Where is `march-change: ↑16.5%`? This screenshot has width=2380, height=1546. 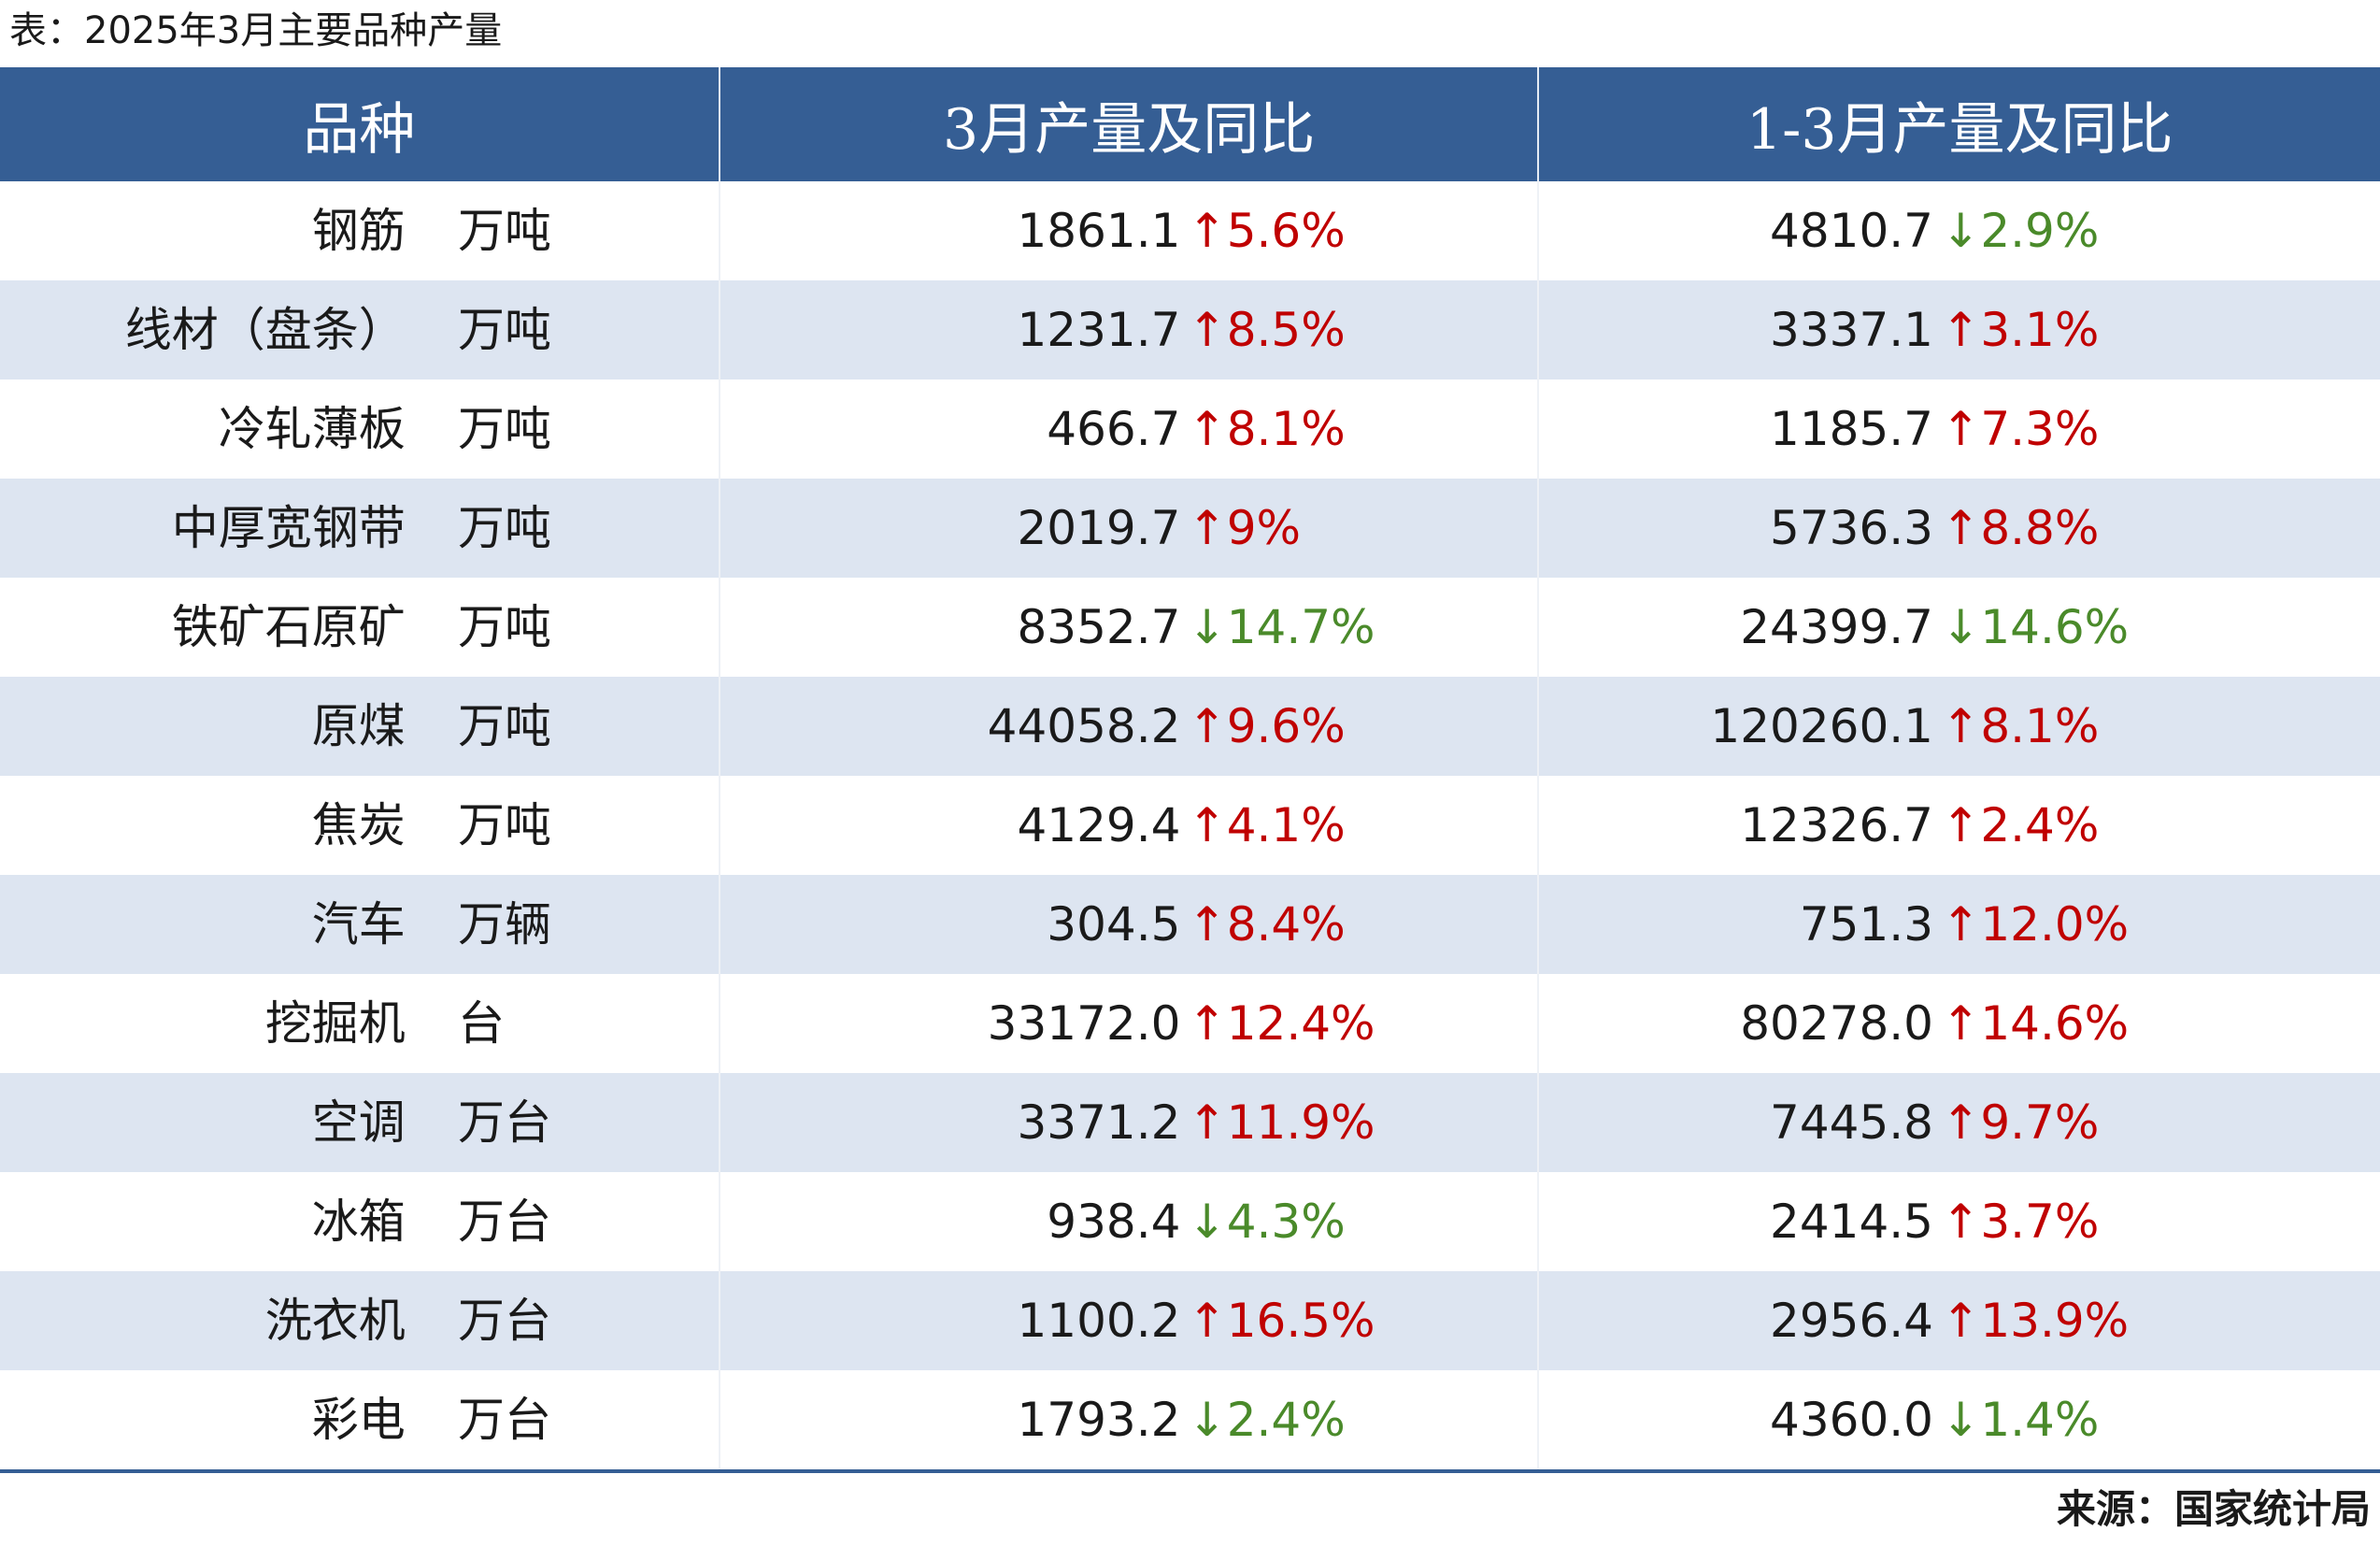
march-change: ↑16.5% is located at coordinates (1281, 1320).